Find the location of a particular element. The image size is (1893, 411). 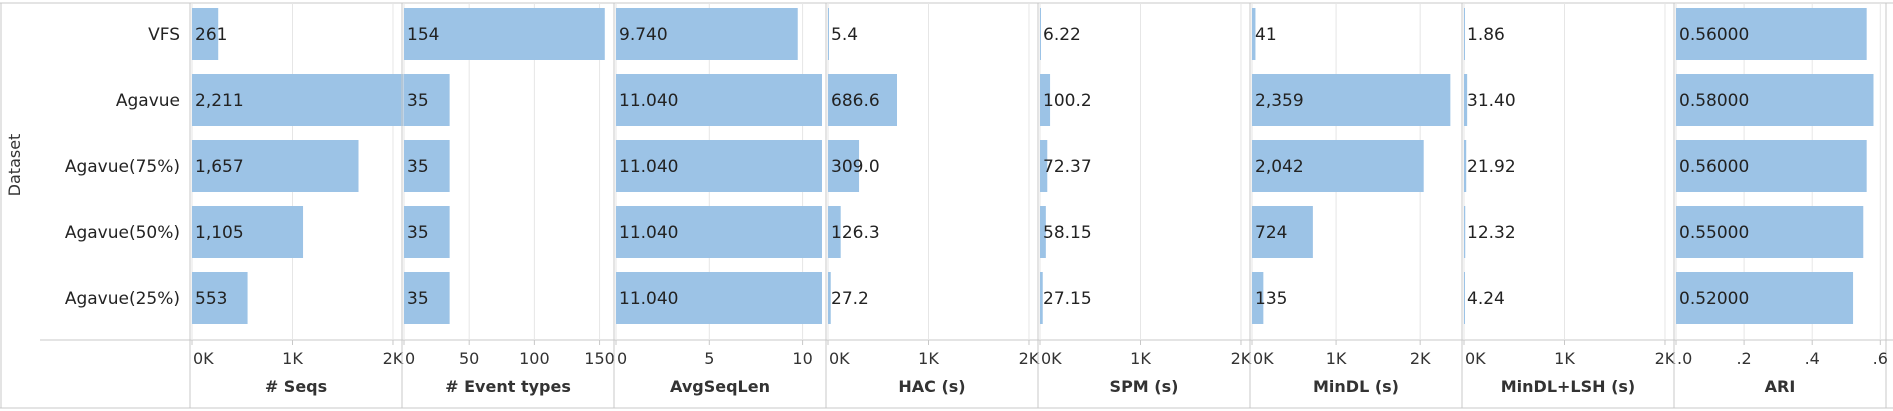

data-label: 309.0 is located at coordinates (855, 167).